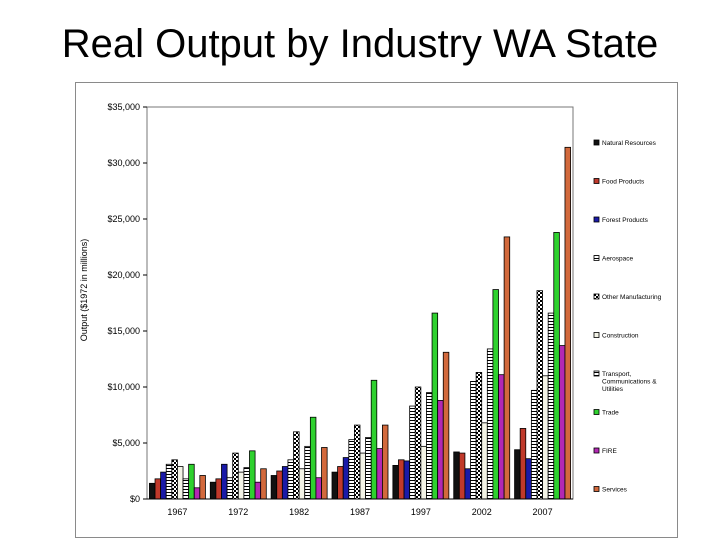  What do you see at coordinates (617, 259) in the screenshot?
I see `legend-label: Aerospace` at bounding box center [617, 259].